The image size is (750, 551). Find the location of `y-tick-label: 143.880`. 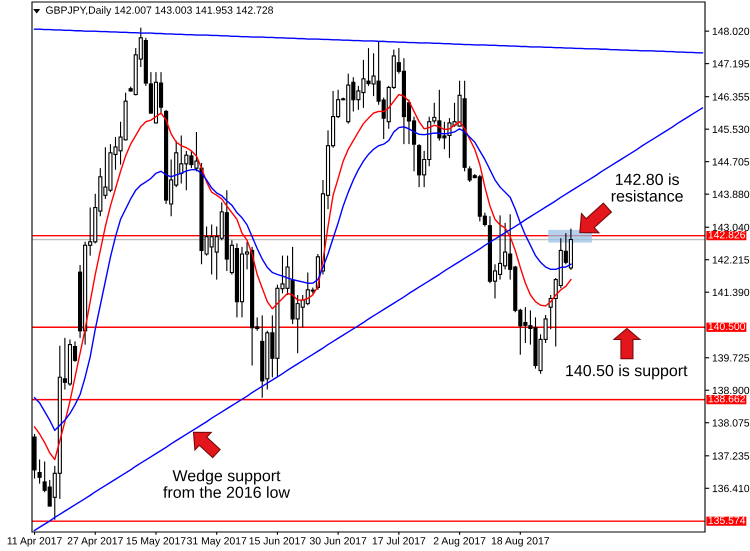

y-tick-label: 143.880 is located at coordinates (731, 194).